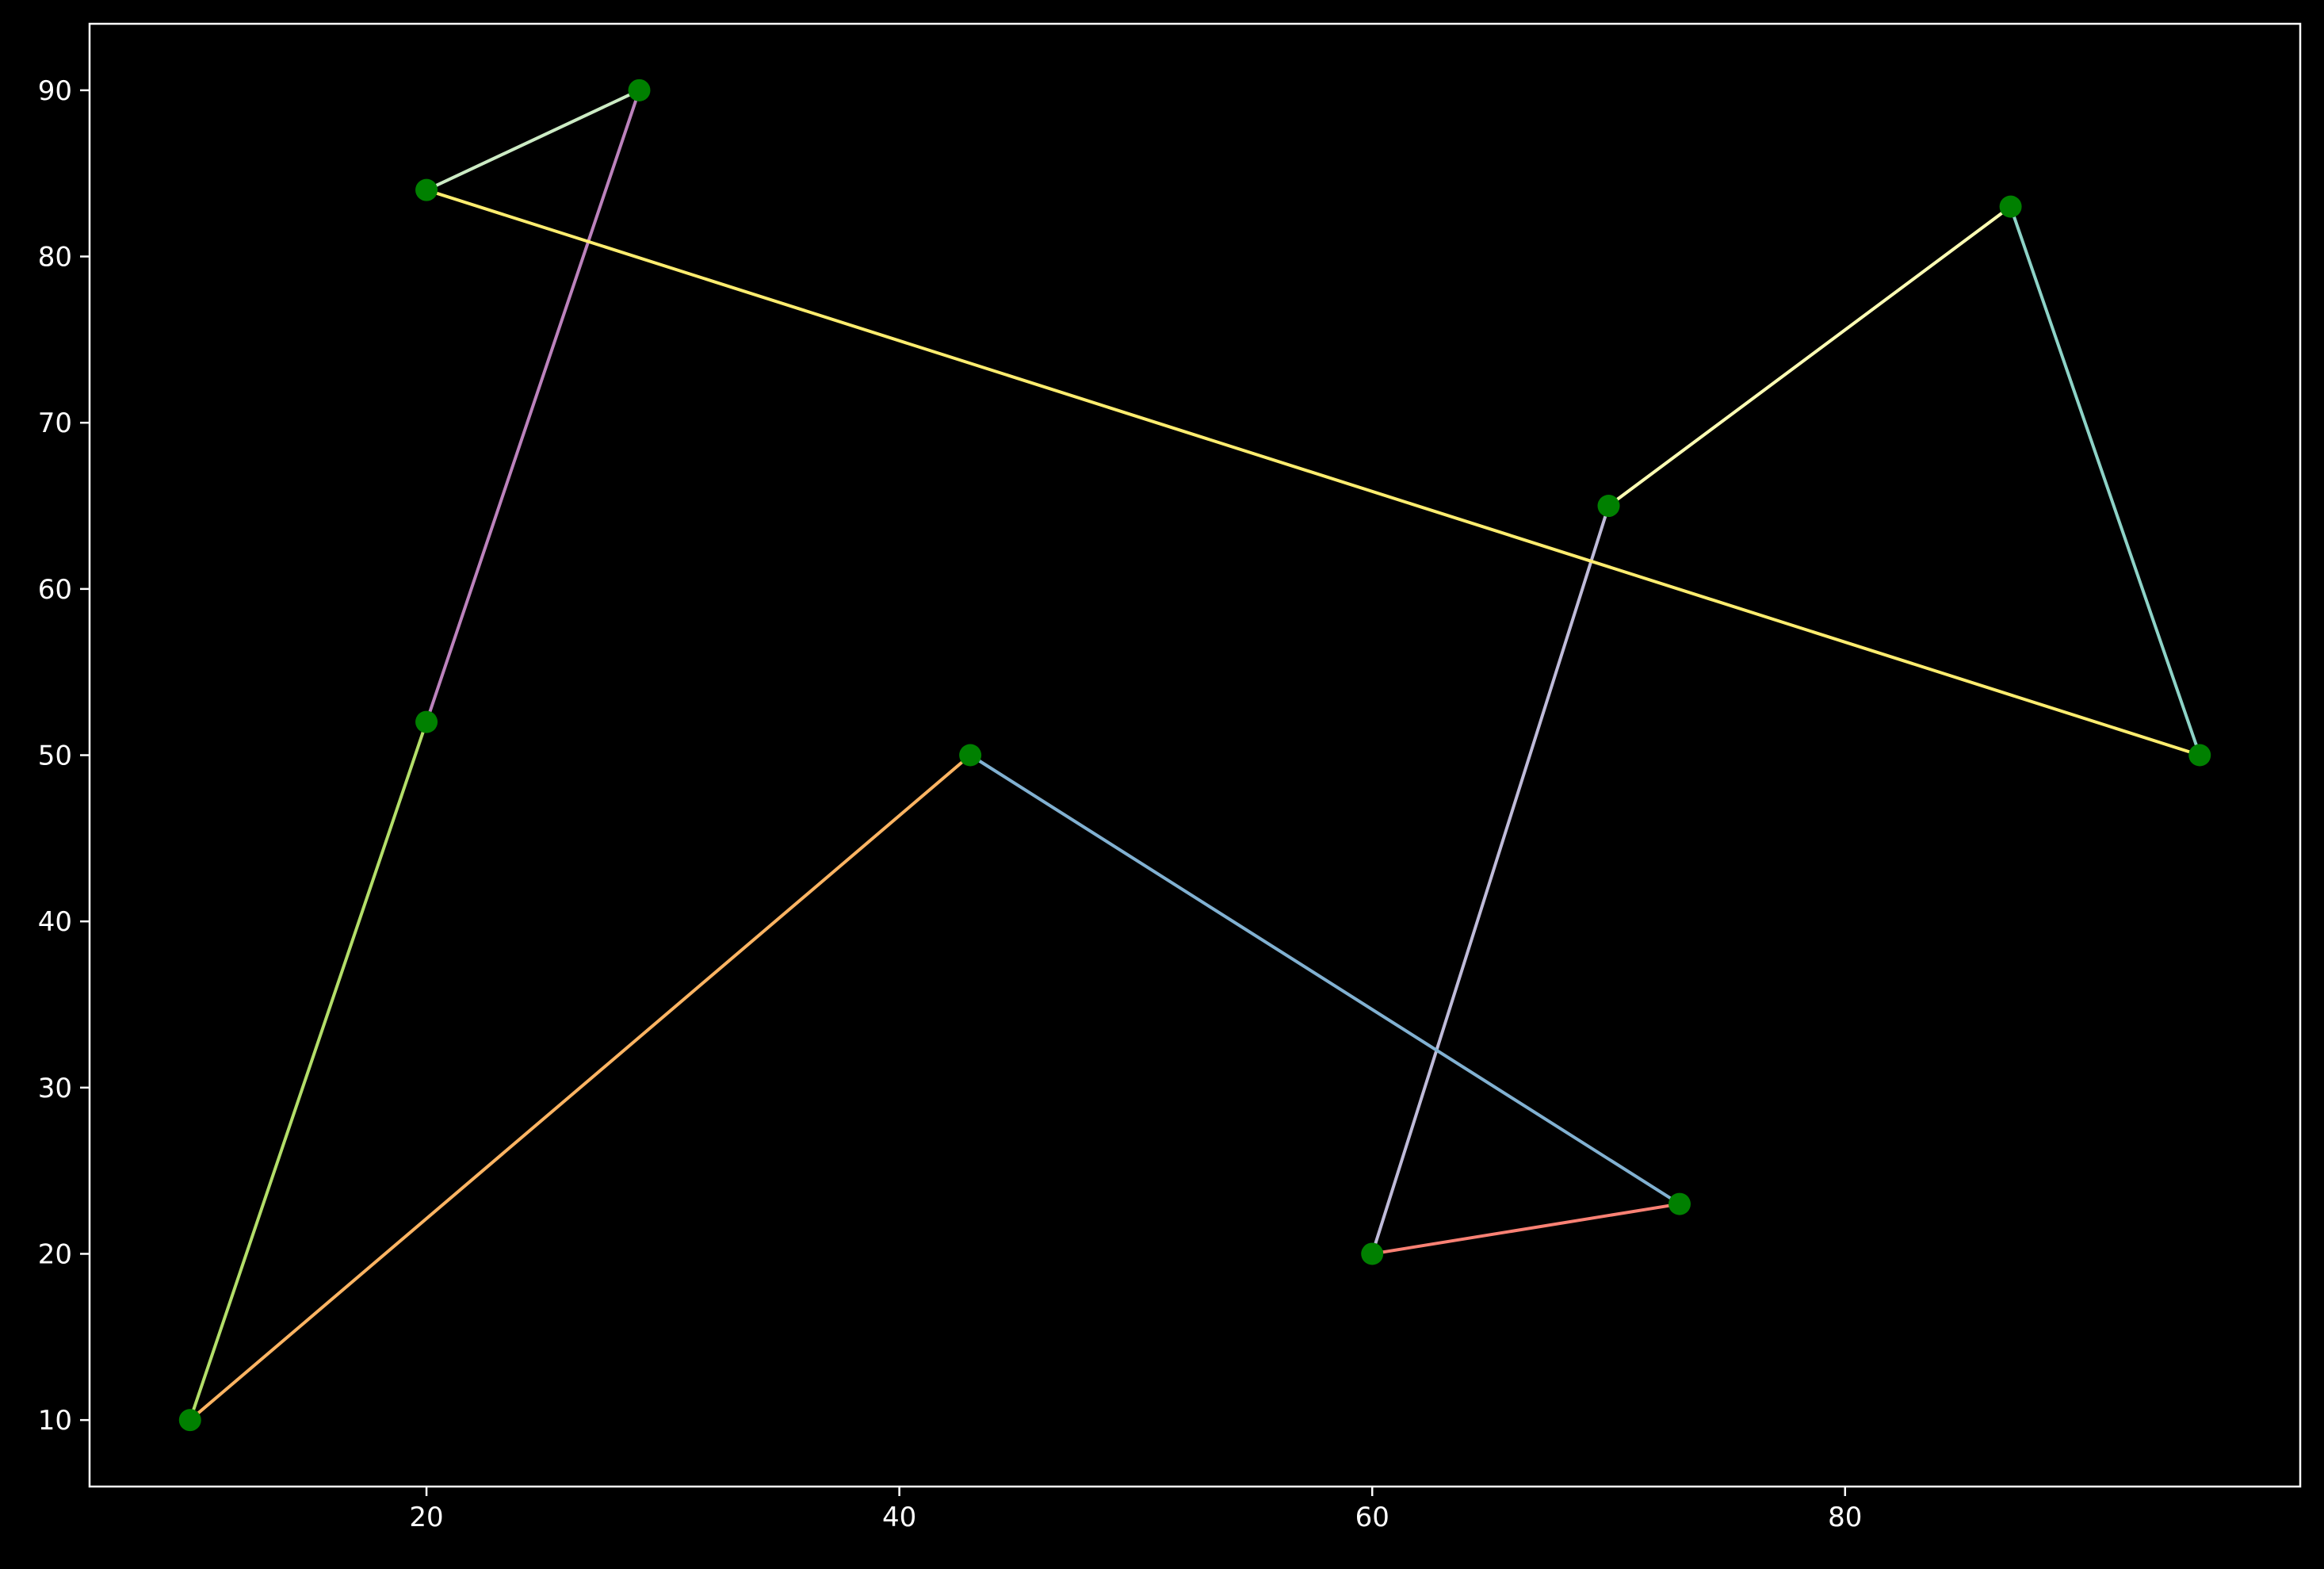 Image resolution: width=2324 pixels, height=1569 pixels. Describe the element at coordinates (55, 1088) in the screenshot. I see `y-tick-label: 30` at that location.